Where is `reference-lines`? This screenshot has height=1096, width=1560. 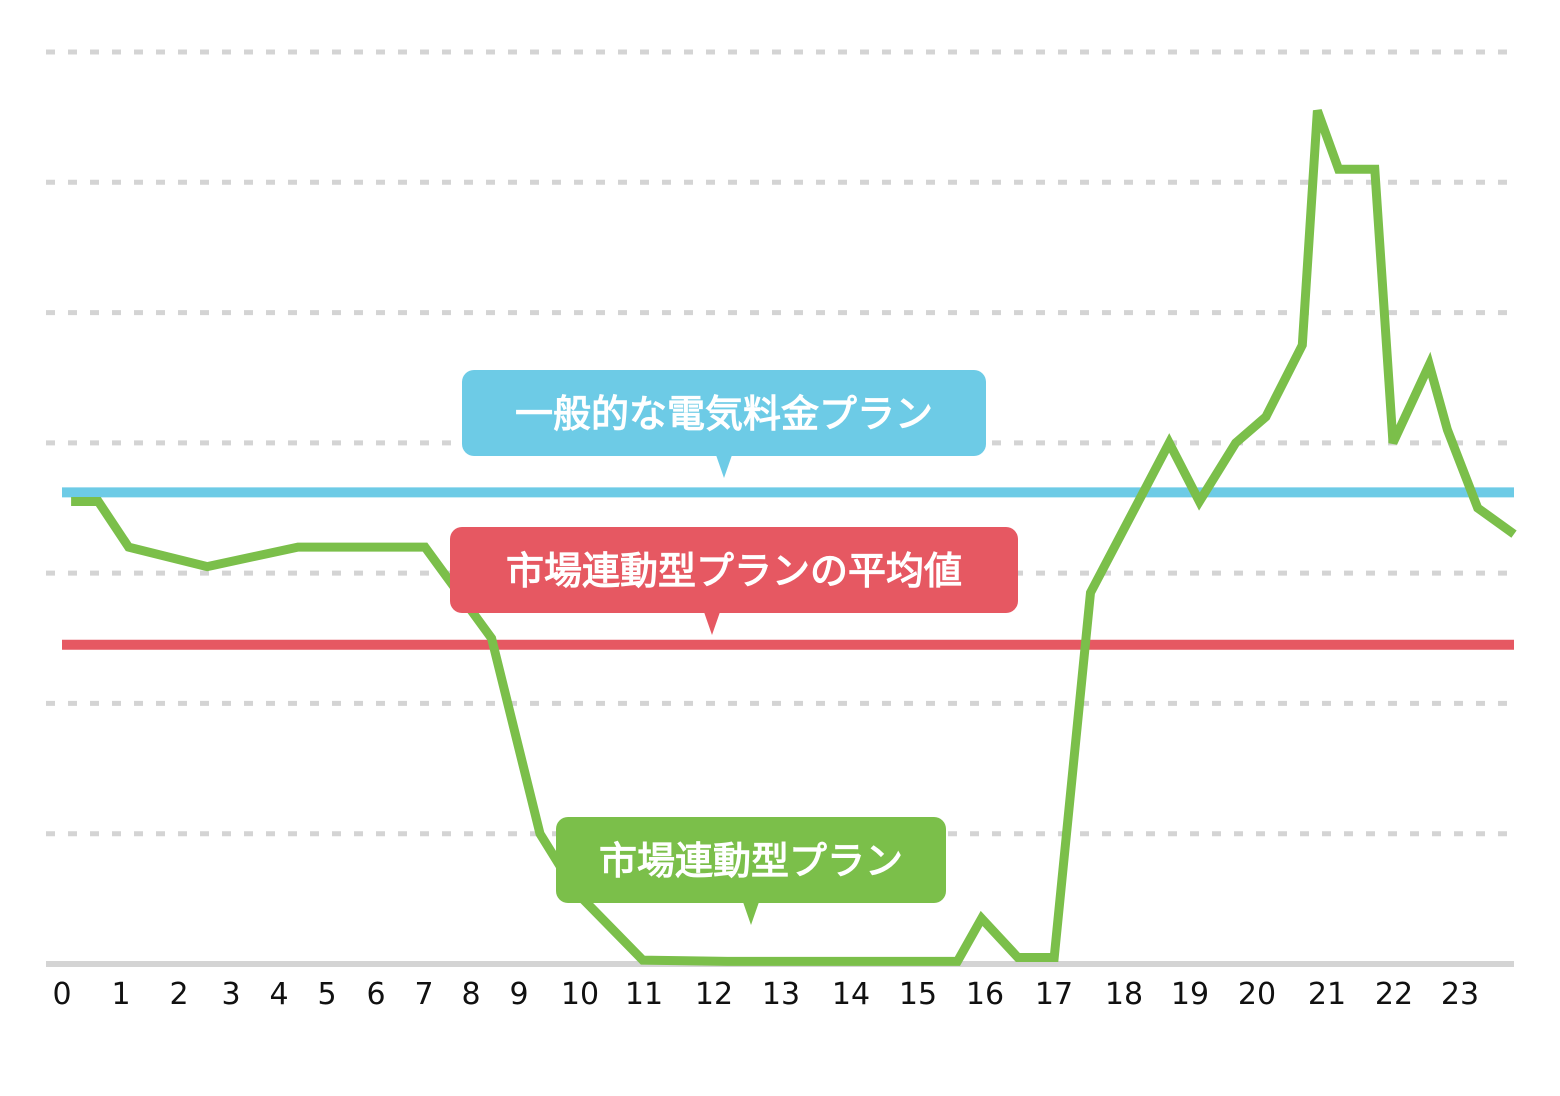 reference-lines is located at coordinates (788, 568).